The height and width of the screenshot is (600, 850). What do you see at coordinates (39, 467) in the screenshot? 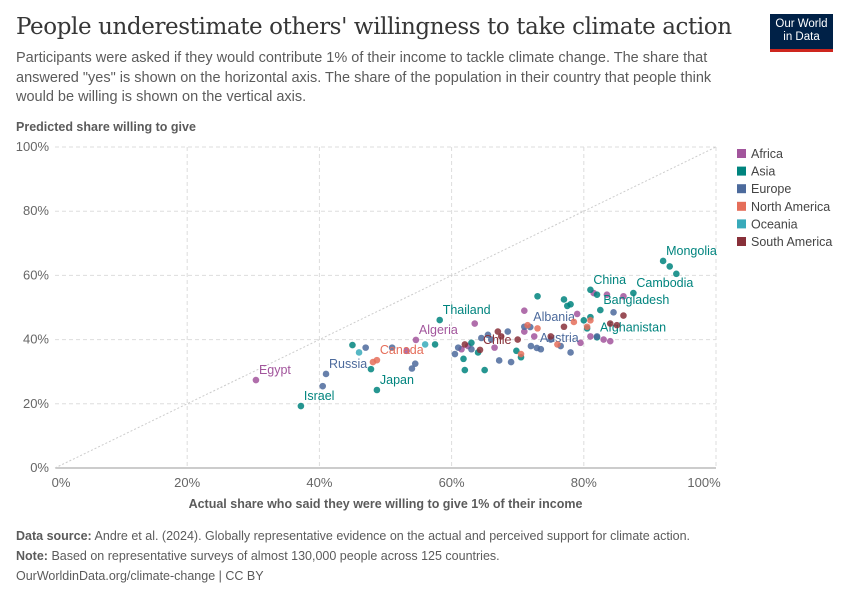
I see `y-tick-label: 0%` at bounding box center [39, 467].